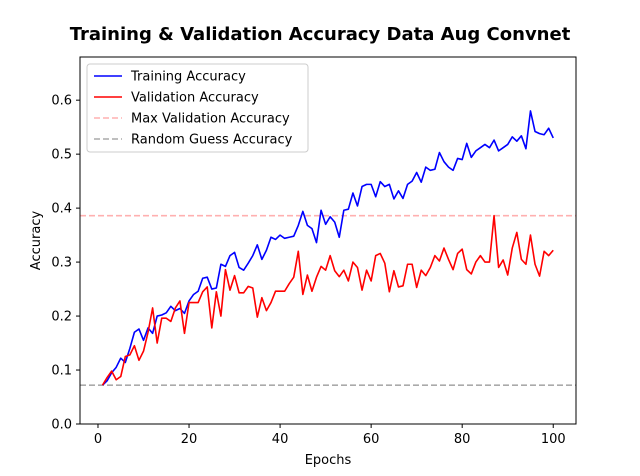 This screenshot has width=640, height=476. Describe the element at coordinates (188, 77) in the screenshot. I see `legend-training-label: Training Accuracy` at that location.